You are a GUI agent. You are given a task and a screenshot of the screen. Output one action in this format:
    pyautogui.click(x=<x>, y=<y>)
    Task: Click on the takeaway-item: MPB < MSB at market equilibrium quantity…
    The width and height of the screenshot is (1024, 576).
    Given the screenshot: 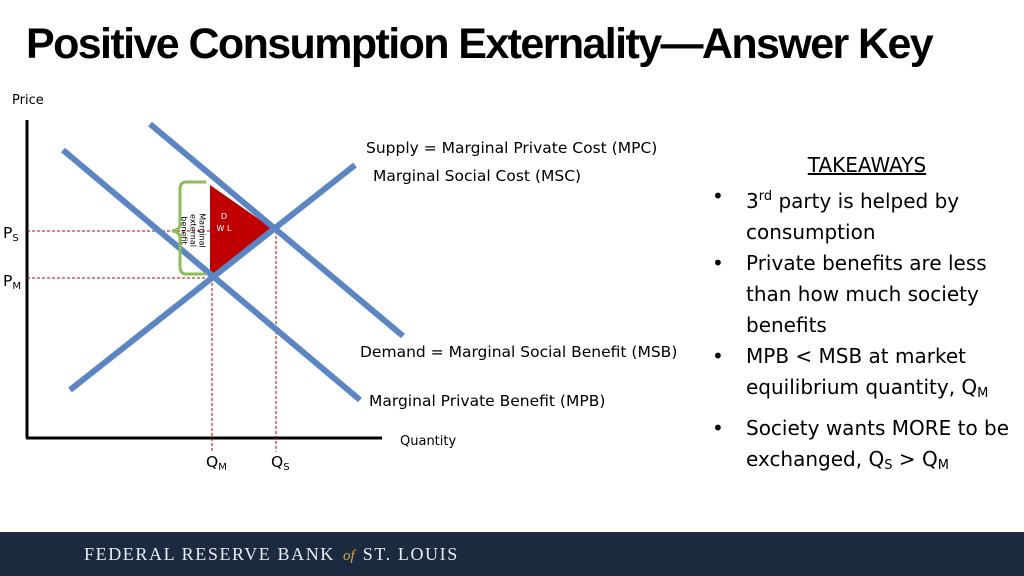 What is the action you would take?
    pyautogui.click(x=862, y=375)
    